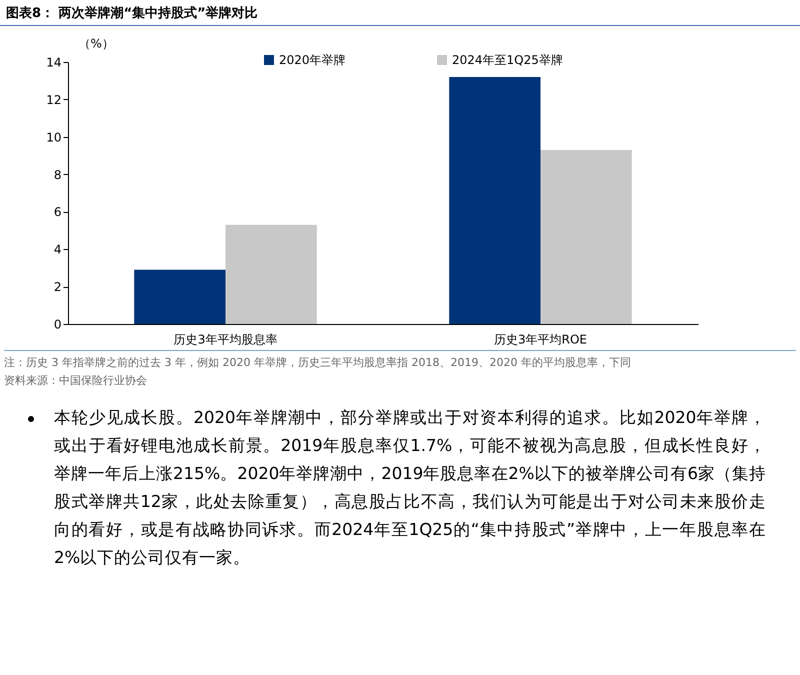 Image resolution: width=800 pixels, height=675 pixels. What do you see at coordinates (96, 43) in the screenshot?
I see `y-axis-title: （%）` at bounding box center [96, 43].